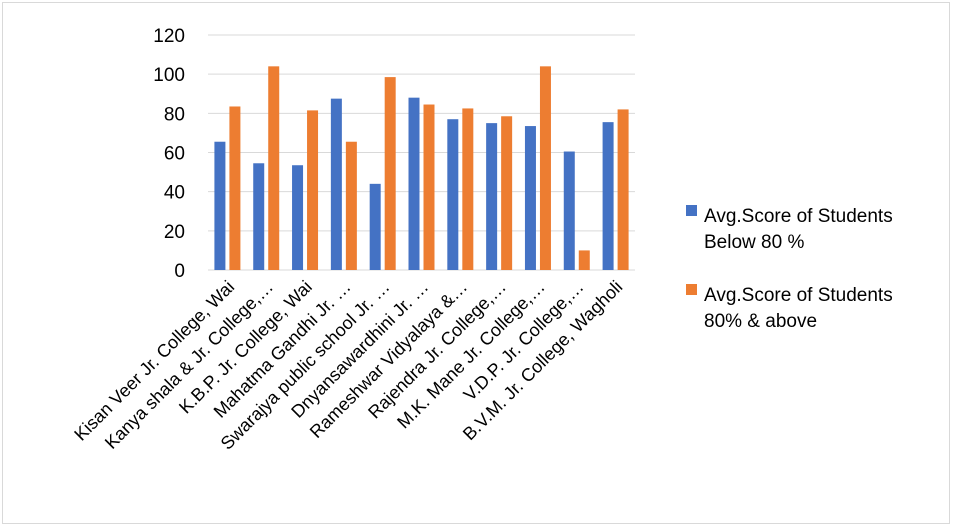 The width and height of the screenshot is (956, 529). What do you see at coordinates (169, 75) in the screenshot?
I see `y-tick-label: 100` at bounding box center [169, 75].